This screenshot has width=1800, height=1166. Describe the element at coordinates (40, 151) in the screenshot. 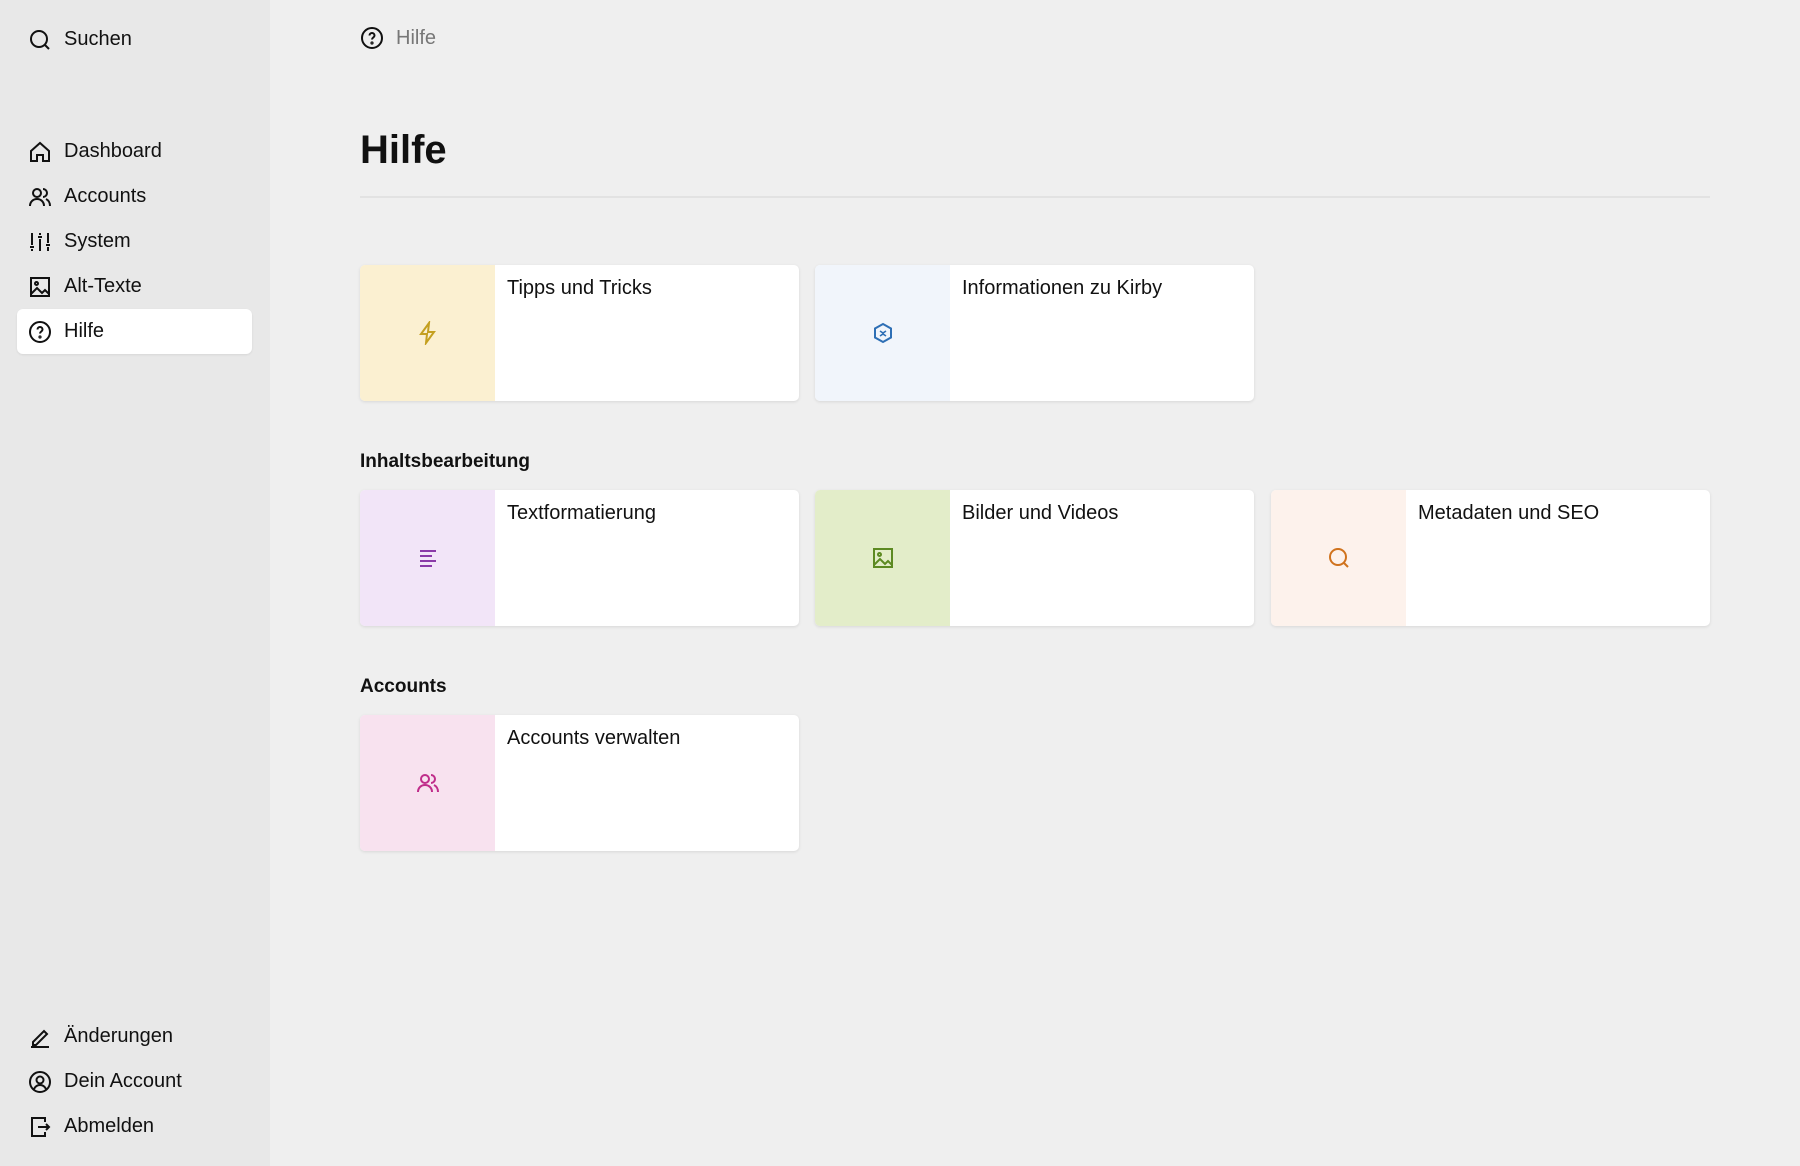

I see `home-icon` at that location.